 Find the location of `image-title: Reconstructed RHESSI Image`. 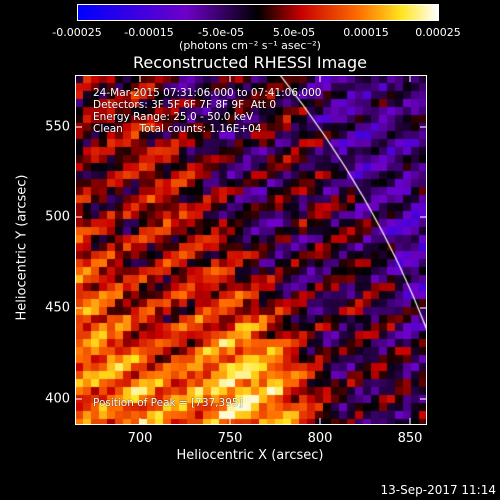

image-title: Reconstructed RHESSI Image is located at coordinates (250, 62).